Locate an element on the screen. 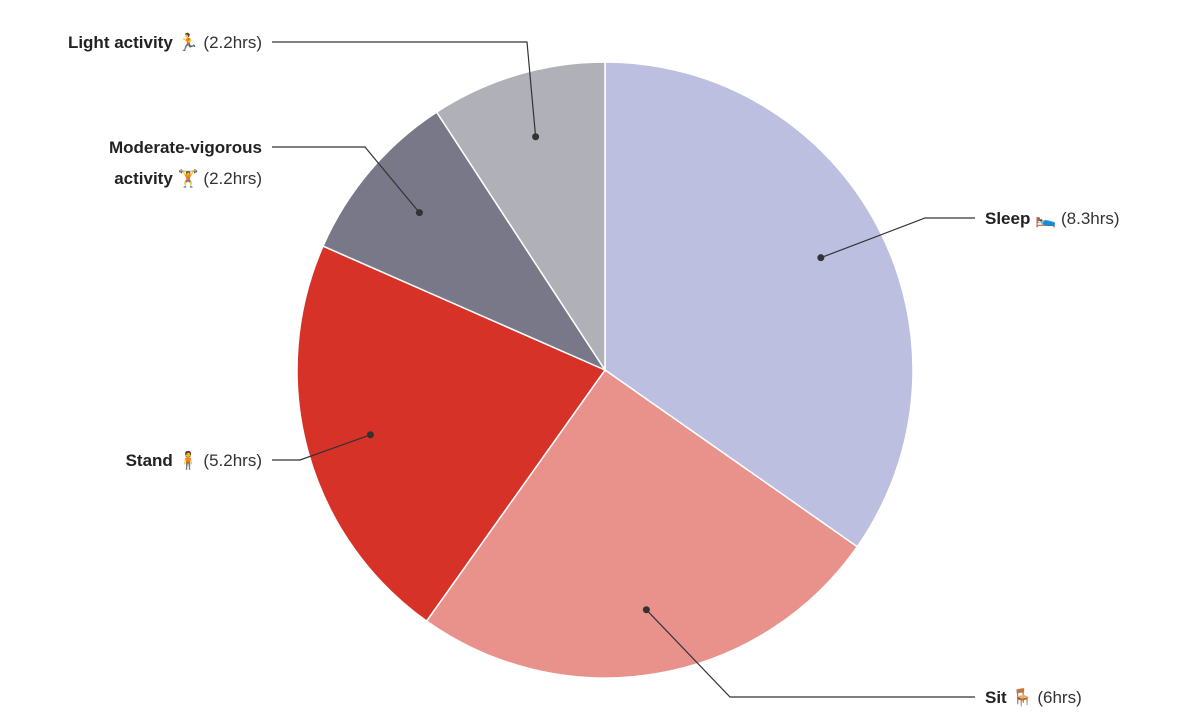 The height and width of the screenshot is (725, 1200). category-label: Light activity 🏃 is located at coordinates (133, 42).